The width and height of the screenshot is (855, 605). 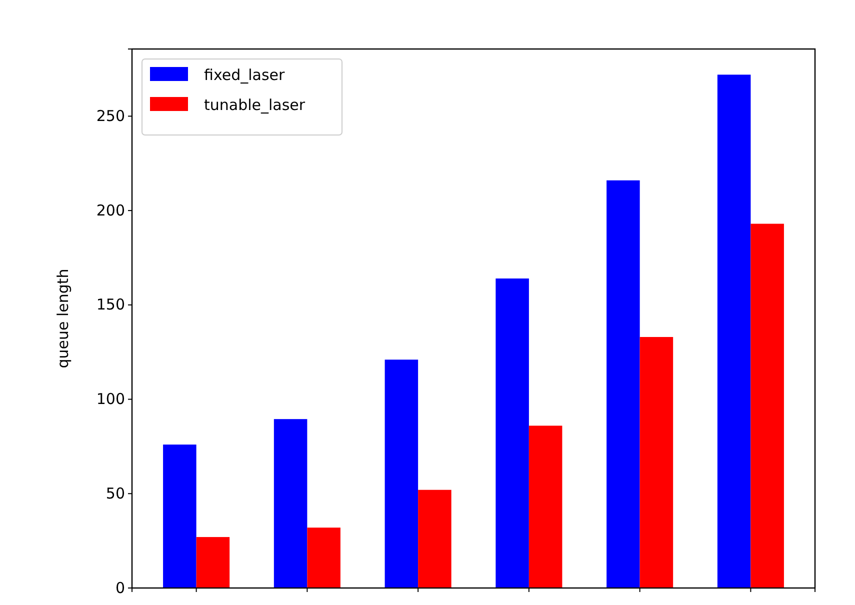 What do you see at coordinates (120, 587) in the screenshot?
I see `y-tick-label: 0` at bounding box center [120, 587].